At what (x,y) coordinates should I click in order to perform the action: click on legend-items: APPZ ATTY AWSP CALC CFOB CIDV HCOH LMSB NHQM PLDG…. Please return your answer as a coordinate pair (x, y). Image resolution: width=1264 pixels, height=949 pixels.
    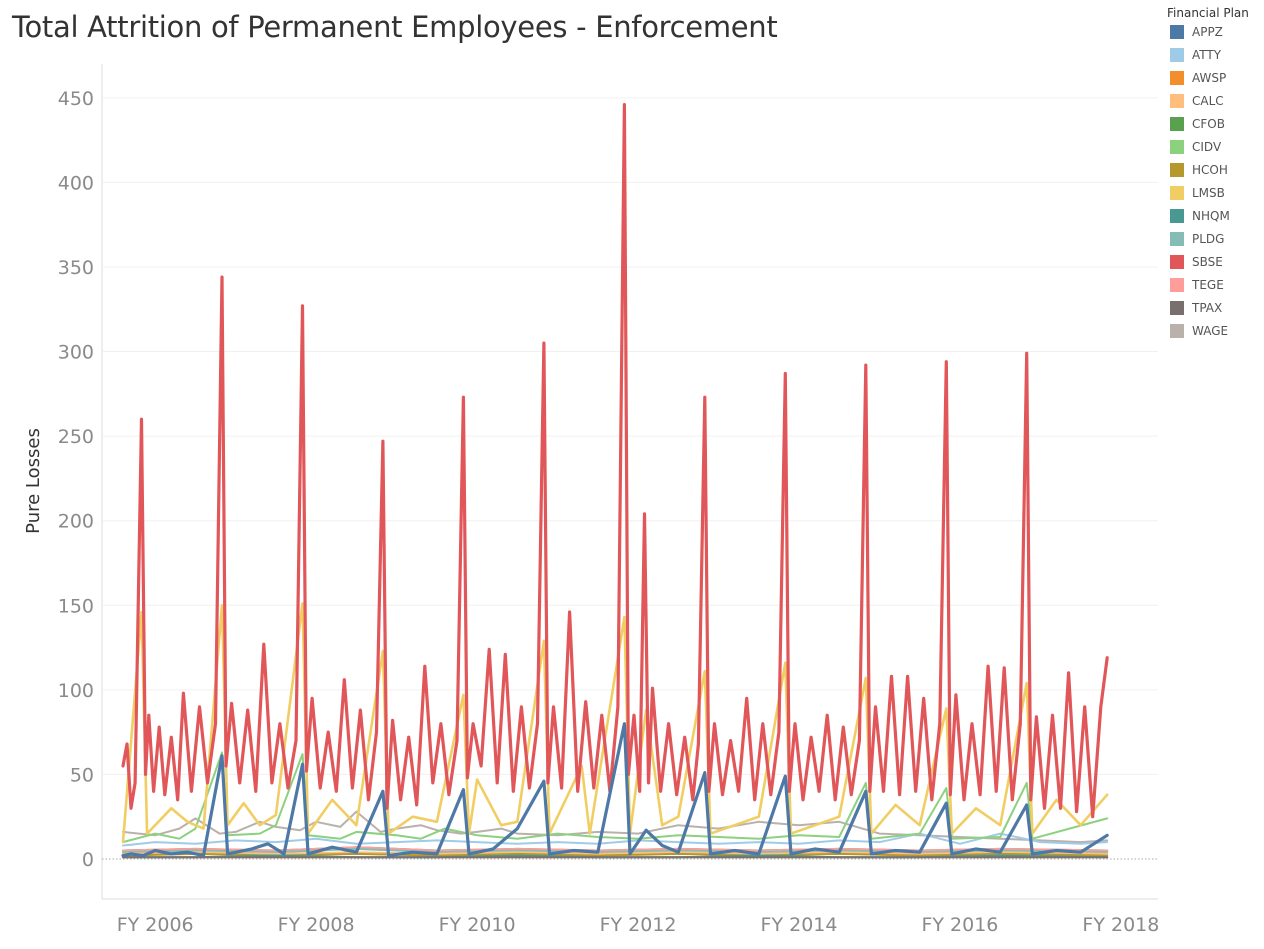
    Looking at the image, I should click on (1215, 183).